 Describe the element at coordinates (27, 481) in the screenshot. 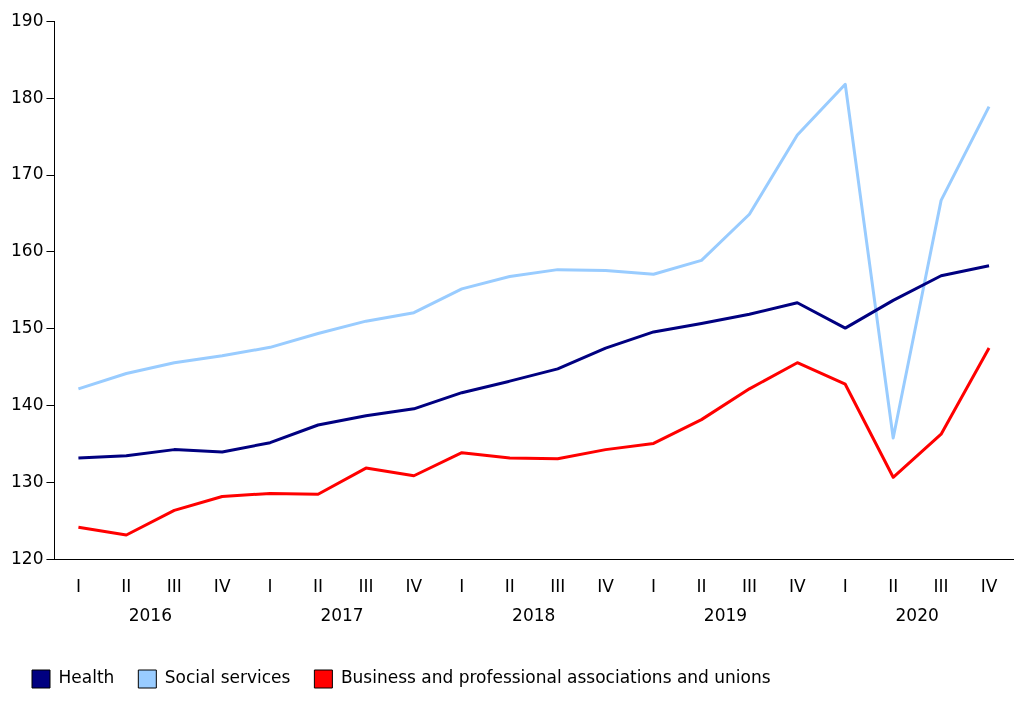

I see `y-tick-label: 130` at that location.